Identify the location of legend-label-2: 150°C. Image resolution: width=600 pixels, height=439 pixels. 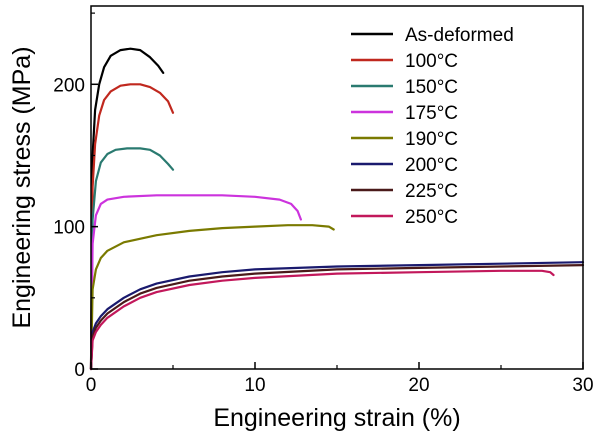
(431, 87).